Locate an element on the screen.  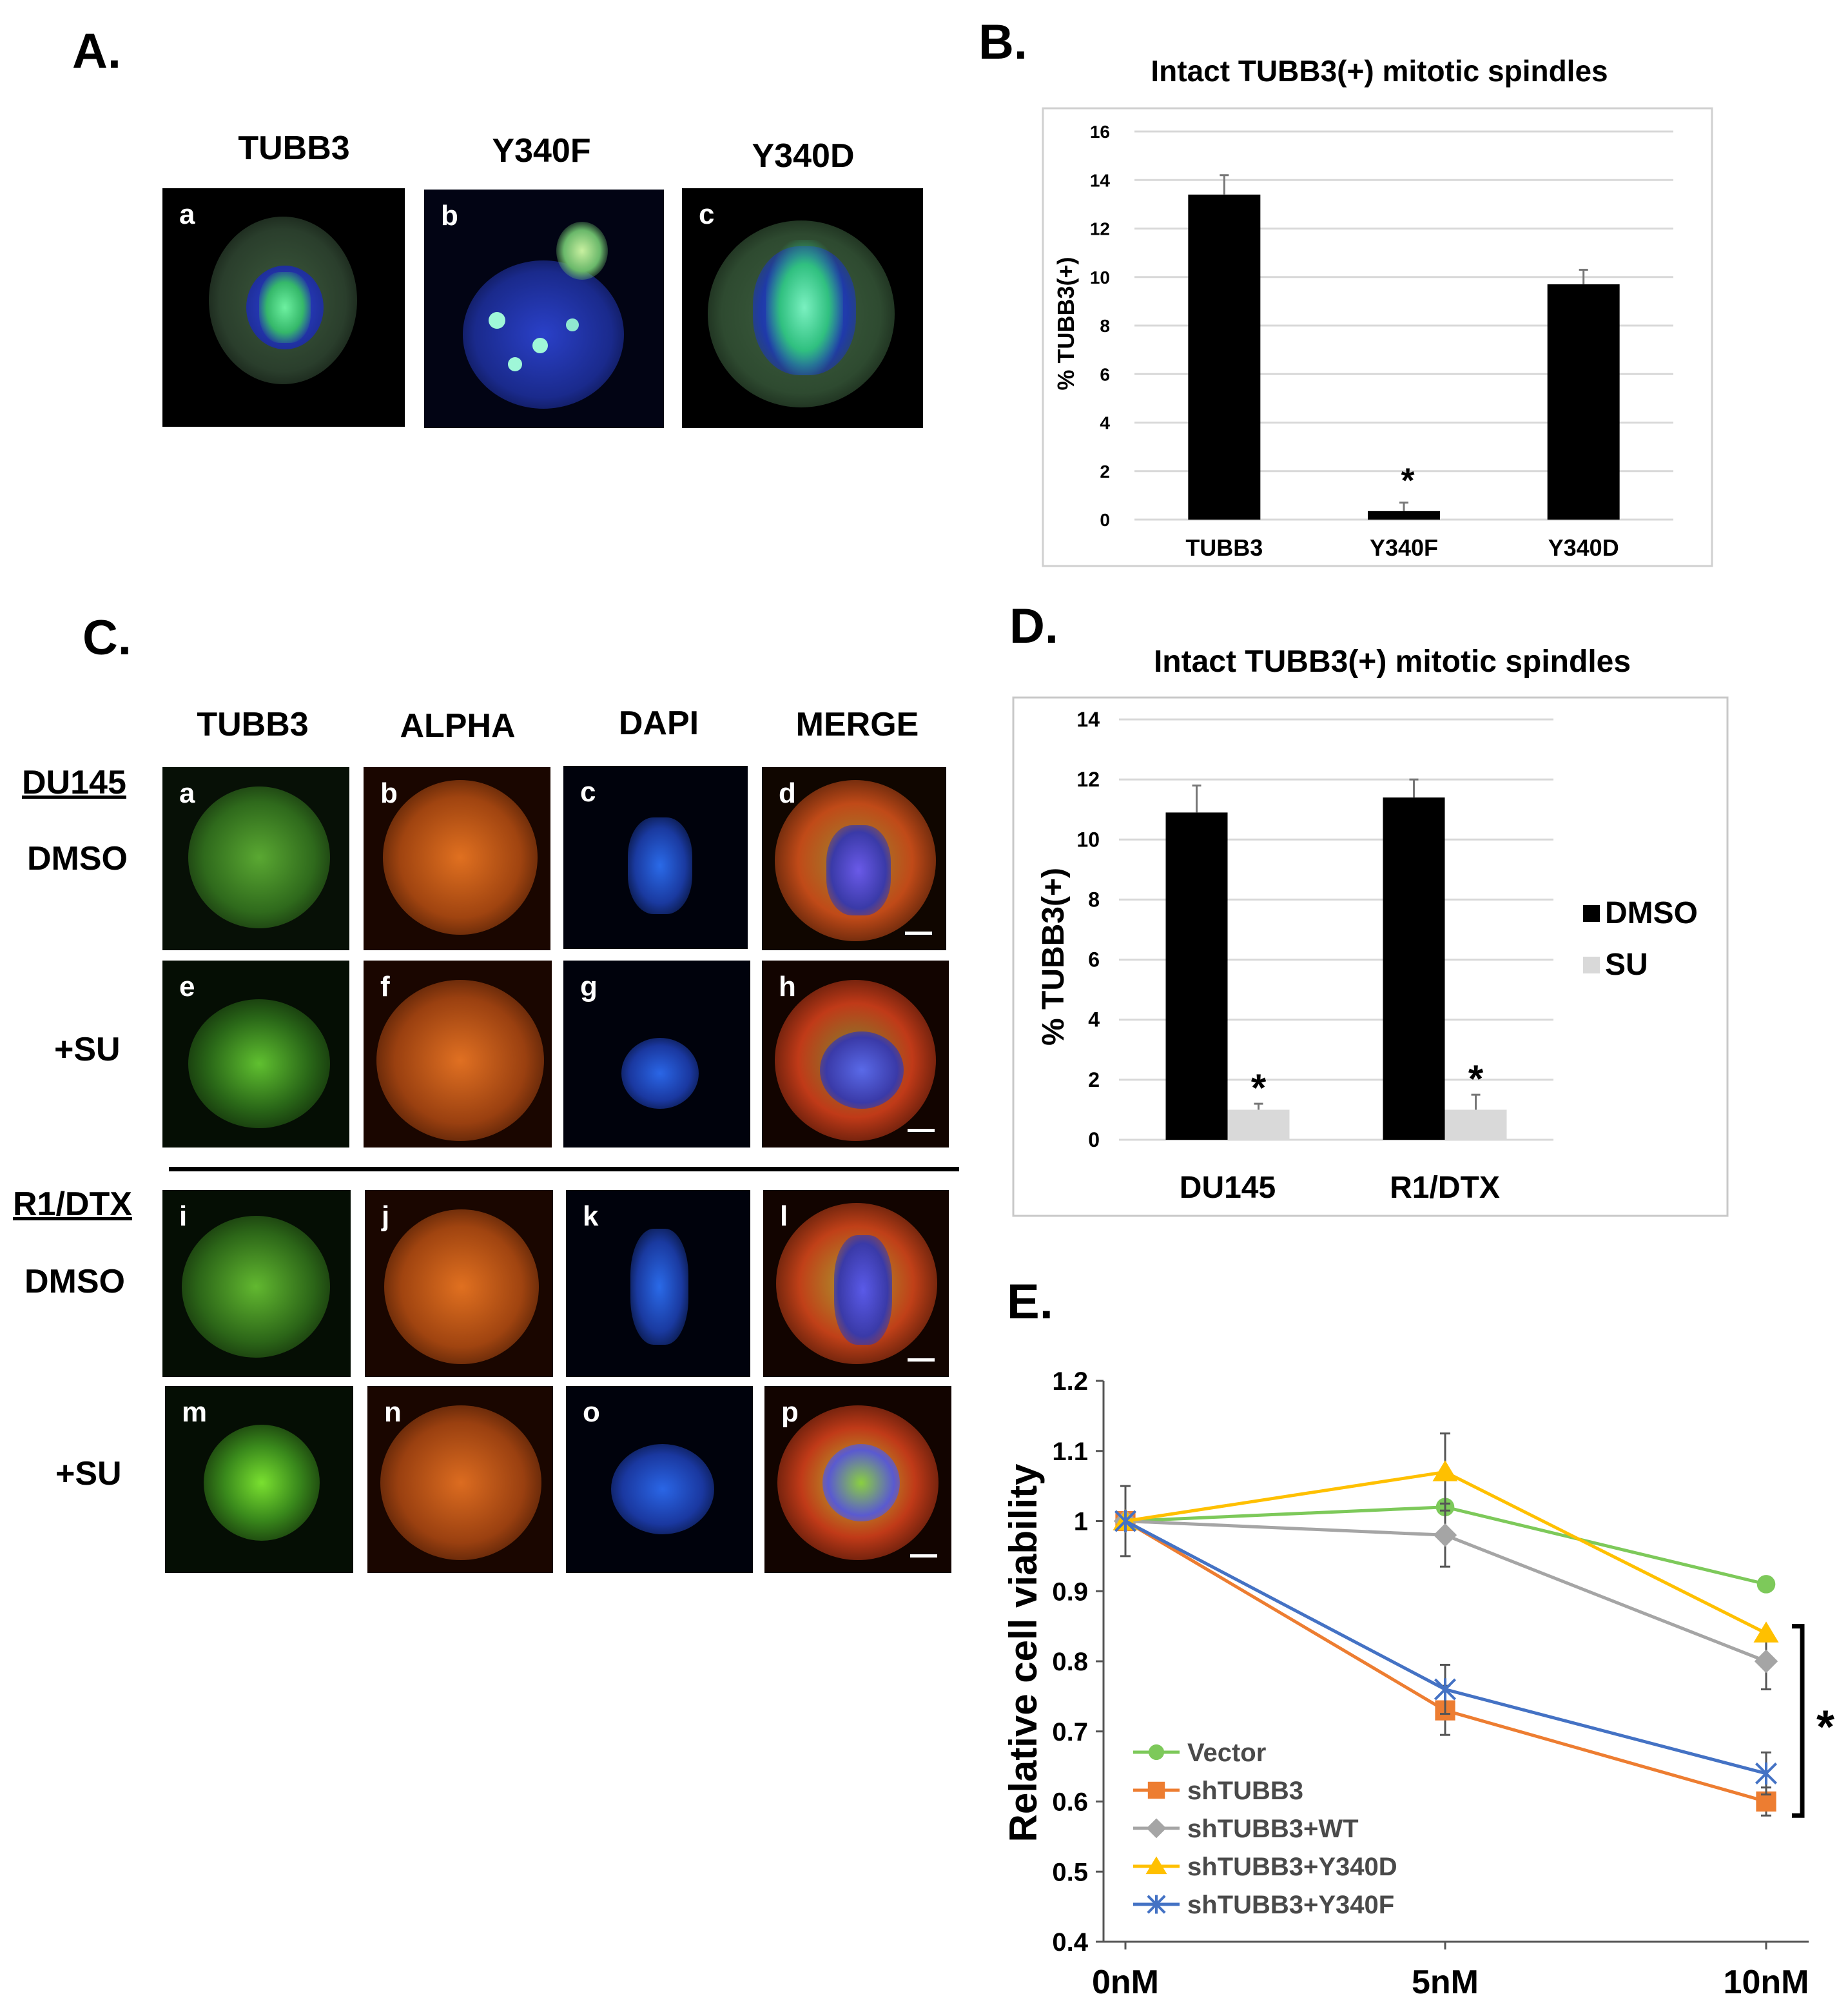
chart-e-yticks: 0.4 0.5 0.6 0.7 0.8 0.9 1 1.1 1.2 is located at coordinates (1078, 1662).